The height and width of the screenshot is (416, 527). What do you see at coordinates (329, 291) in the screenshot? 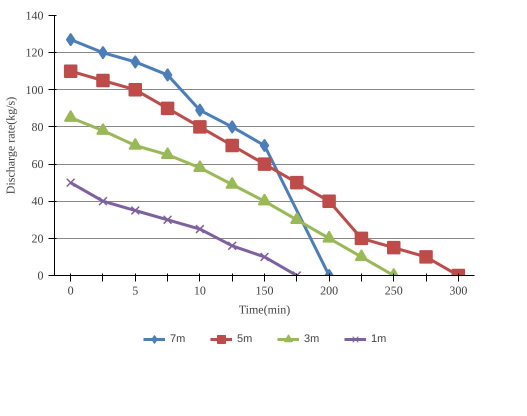
I see `x-tick-label: 200` at bounding box center [329, 291].